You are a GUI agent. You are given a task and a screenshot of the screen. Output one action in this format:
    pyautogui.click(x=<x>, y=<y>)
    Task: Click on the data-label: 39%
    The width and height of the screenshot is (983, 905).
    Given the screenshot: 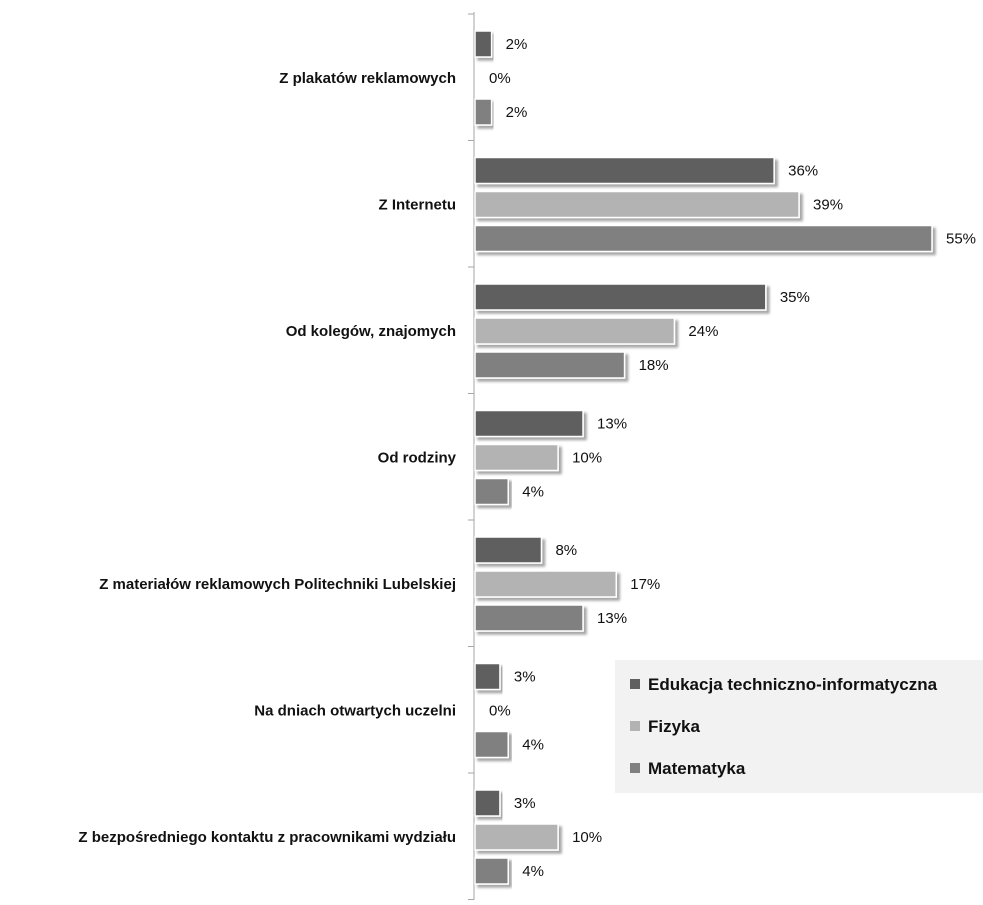 What is the action you would take?
    pyautogui.click(x=828, y=205)
    